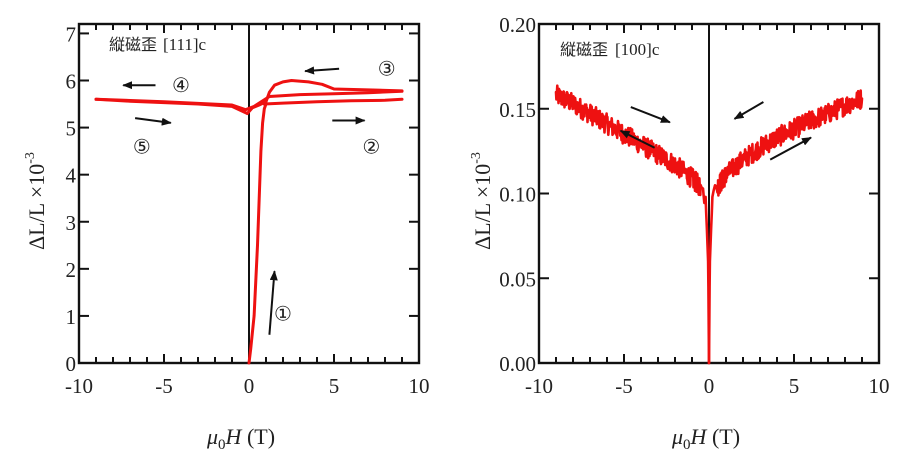 This screenshot has height=463, width=917. I want to click on right-y-tick-label: 0.05, so click(517, 279).